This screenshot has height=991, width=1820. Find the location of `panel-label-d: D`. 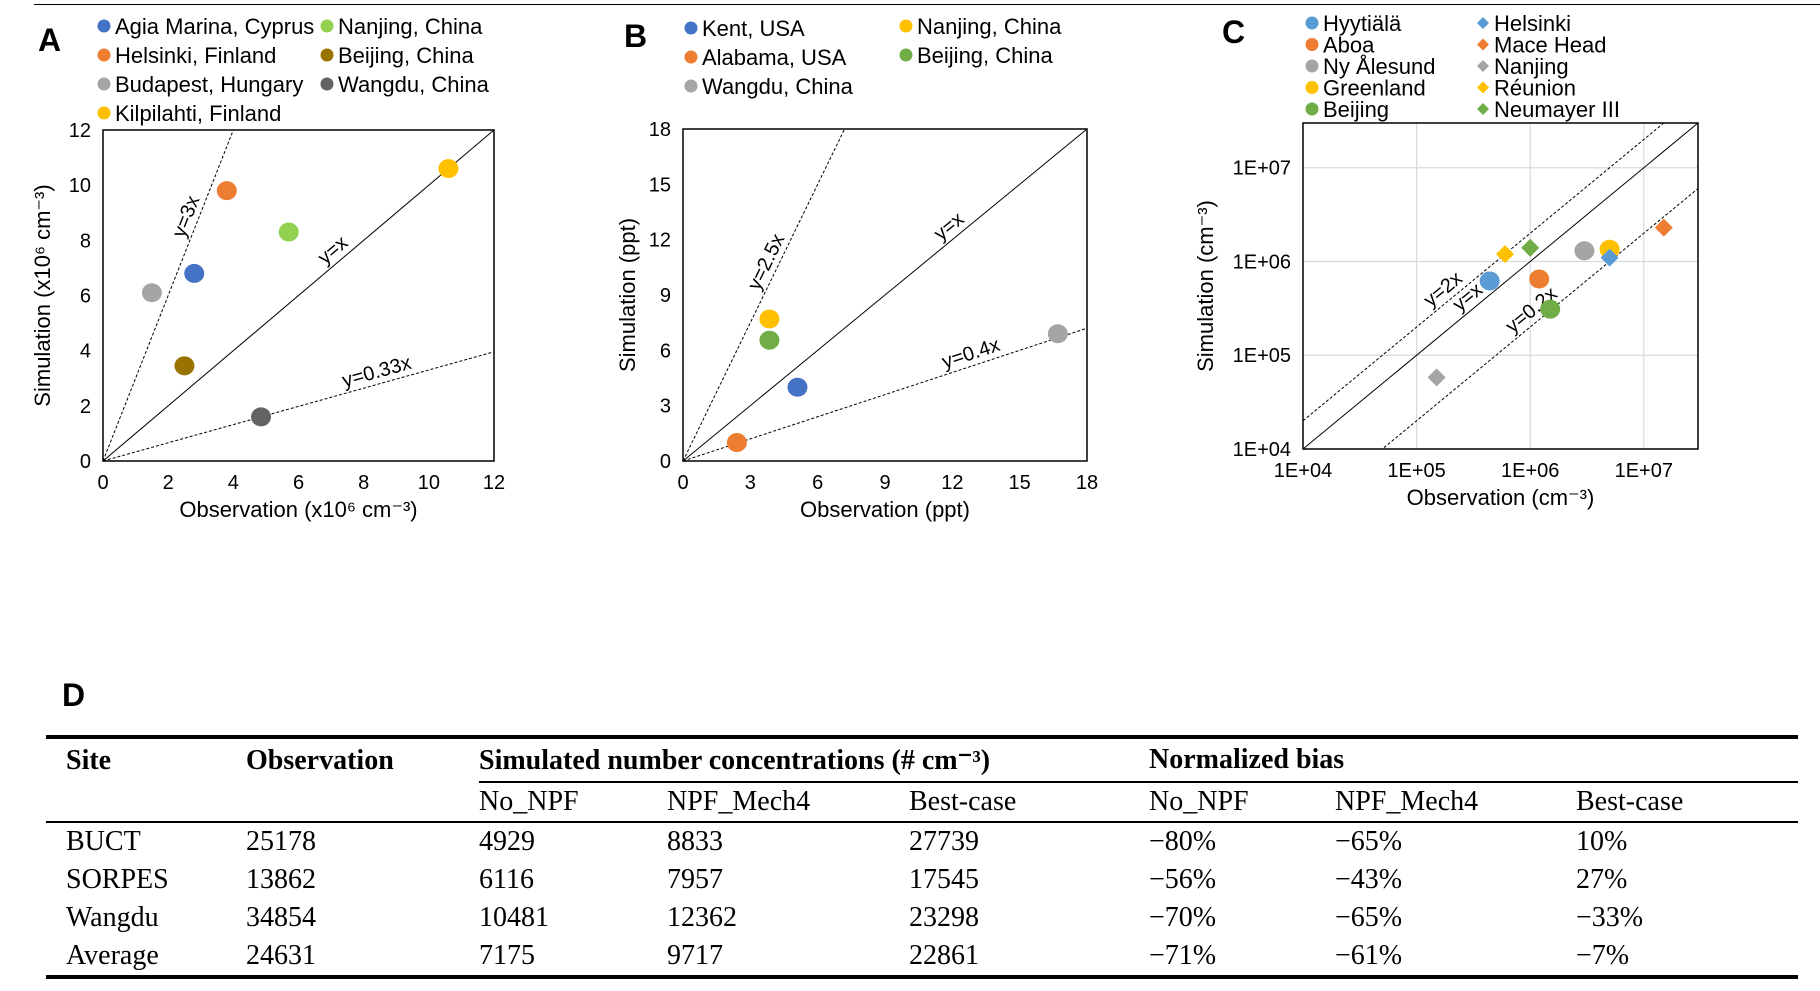

panel-label-d: D is located at coordinates (74, 695).